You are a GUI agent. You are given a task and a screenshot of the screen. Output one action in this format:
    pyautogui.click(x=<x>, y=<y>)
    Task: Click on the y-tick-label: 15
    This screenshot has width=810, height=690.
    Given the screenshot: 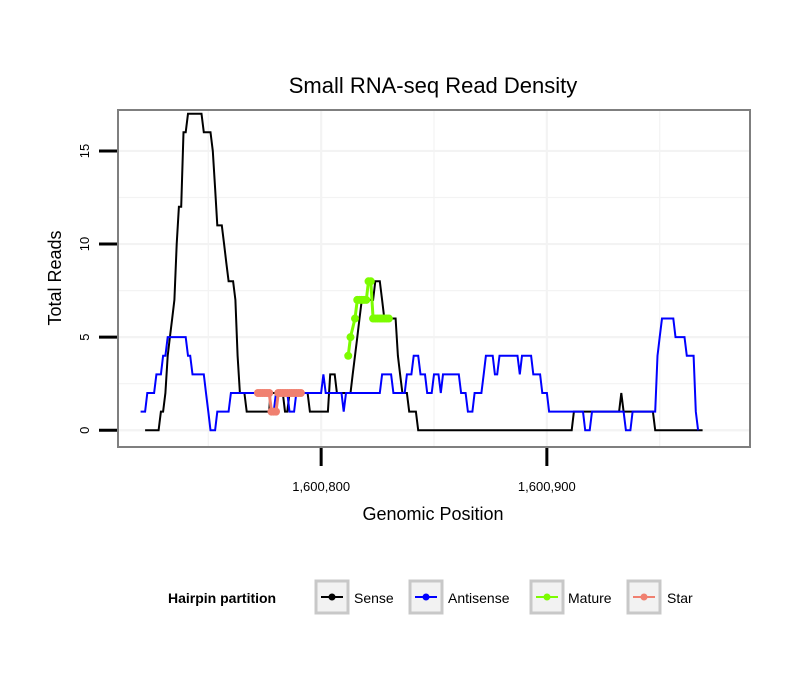 What is the action you would take?
    pyautogui.click(x=84, y=151)
    